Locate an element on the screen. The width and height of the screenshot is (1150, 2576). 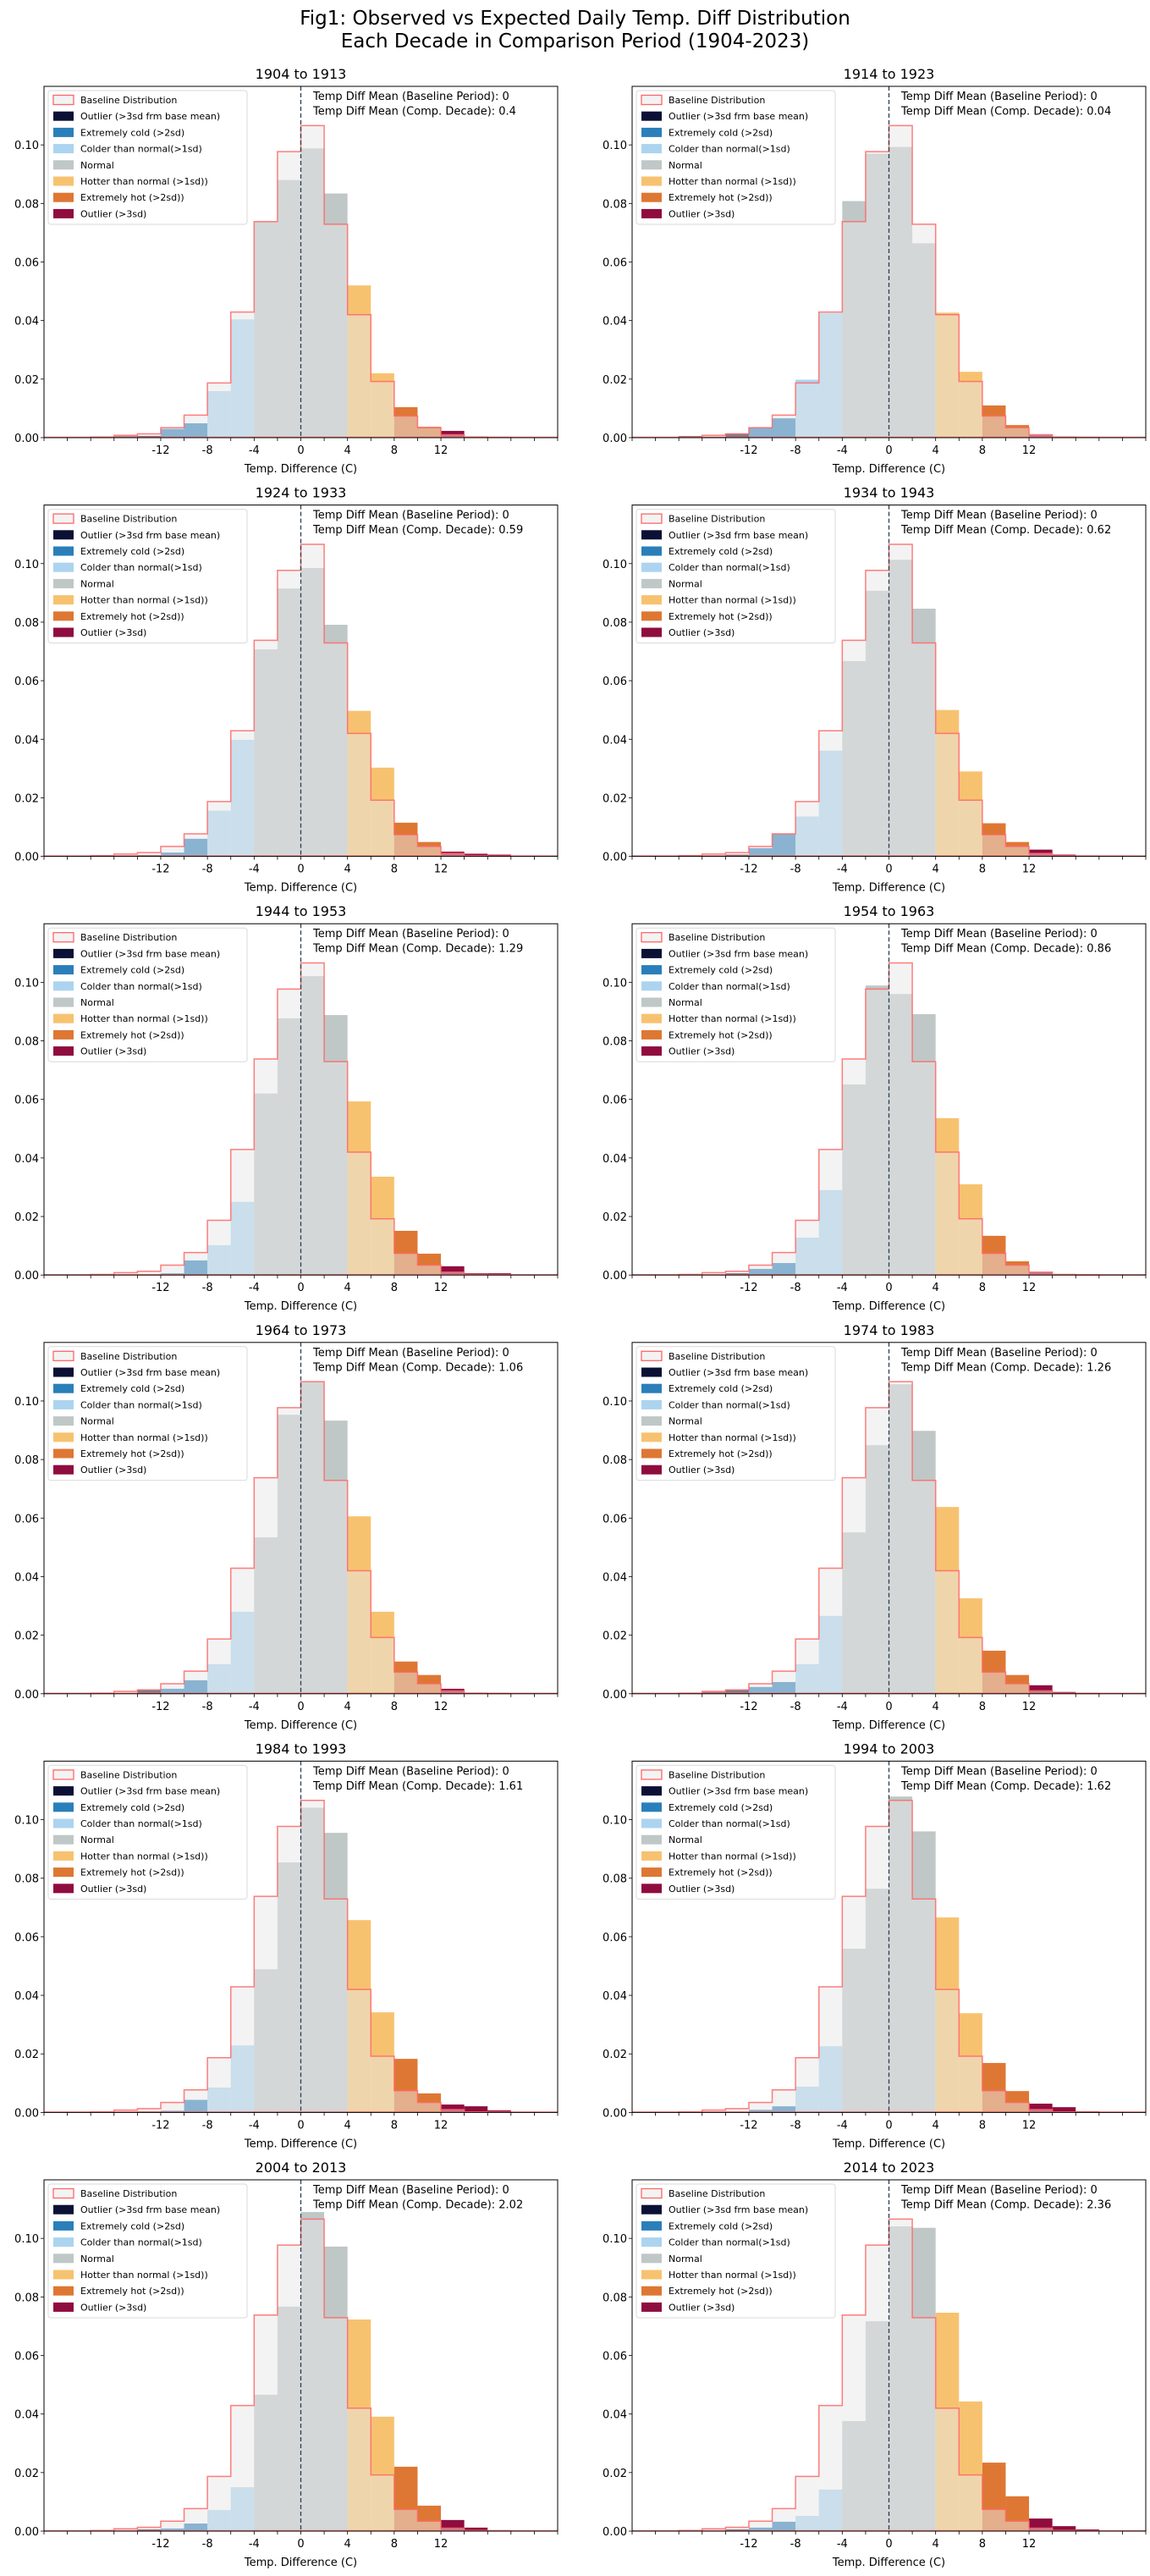
decade-mean-annotation: Temp Diff Mean (Comp. Decade): 1.06 is located at coordinates (418, 1368).